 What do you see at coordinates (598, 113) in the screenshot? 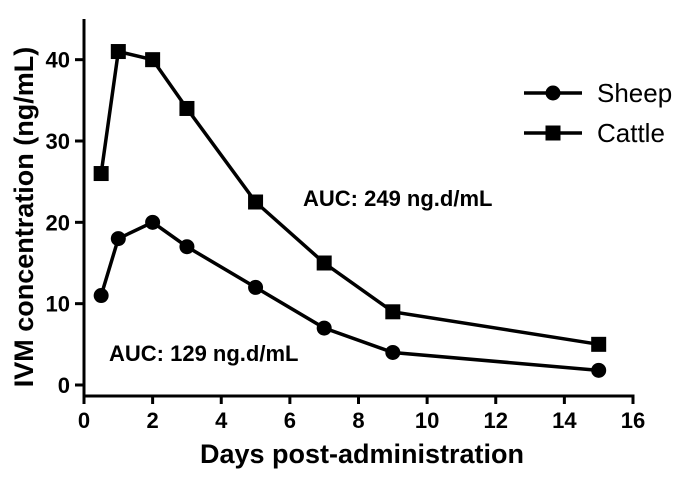
I see `legend: Sheep Cattle` at bounding box center [598, 113].